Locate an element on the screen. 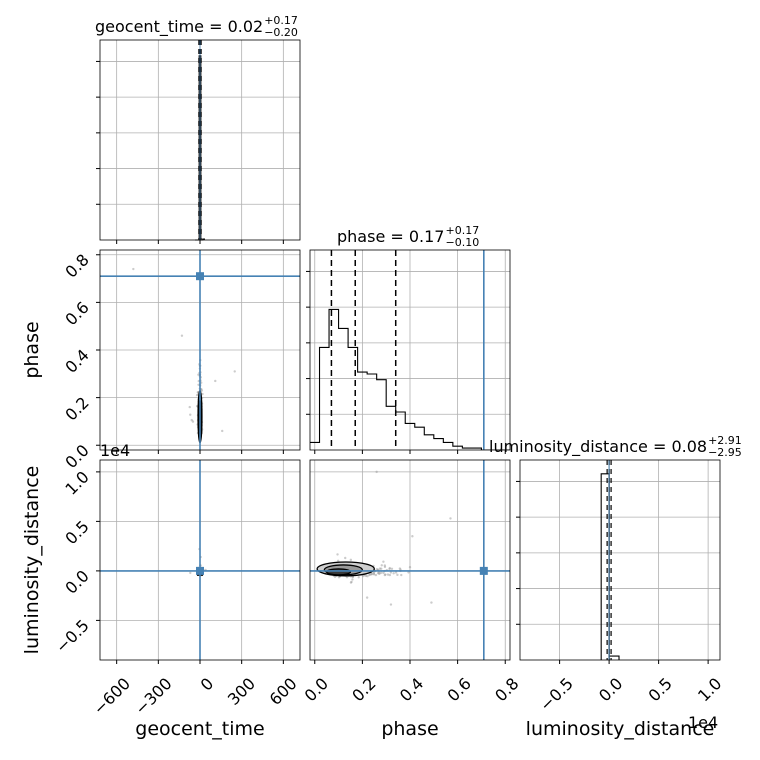  x-axis-label-luminosity_distance: luminosity_distance is located at coordinates (620, 729).